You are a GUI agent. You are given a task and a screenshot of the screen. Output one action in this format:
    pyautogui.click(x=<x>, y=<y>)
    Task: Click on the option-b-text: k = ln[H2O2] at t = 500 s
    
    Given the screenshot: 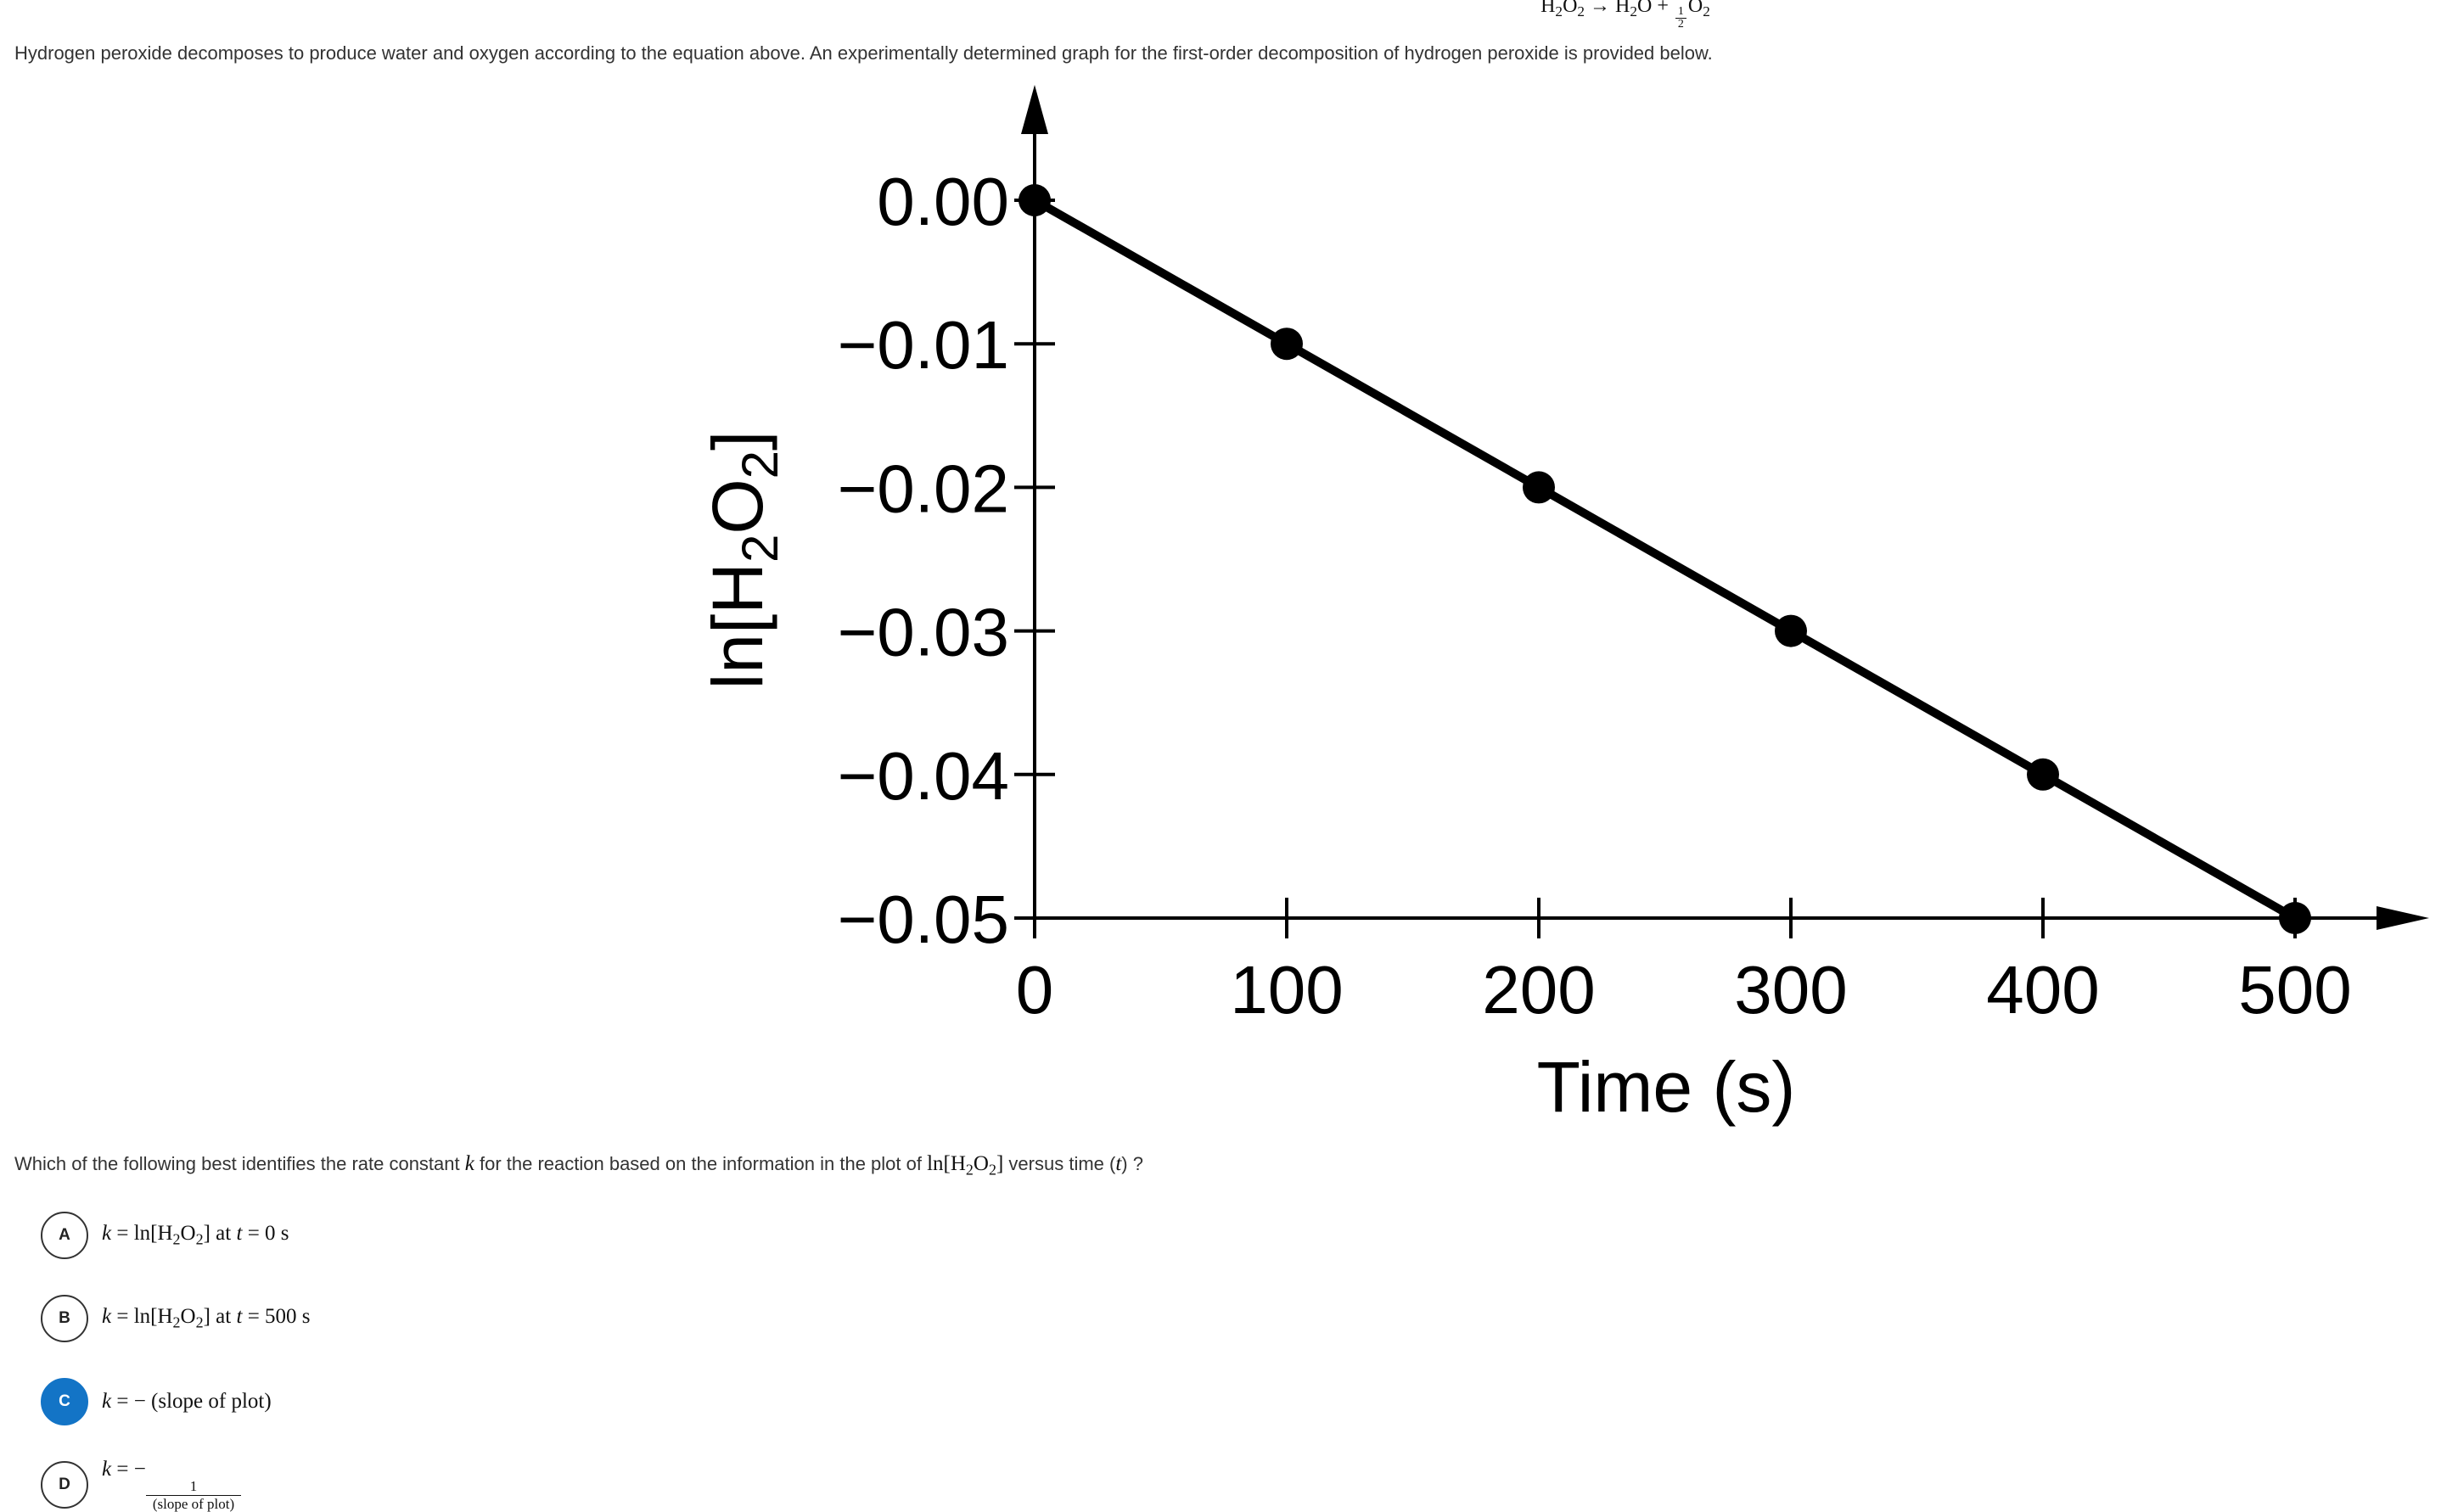 What is the action you would take?
    pyautogui.click(x=206, y=1318)
    